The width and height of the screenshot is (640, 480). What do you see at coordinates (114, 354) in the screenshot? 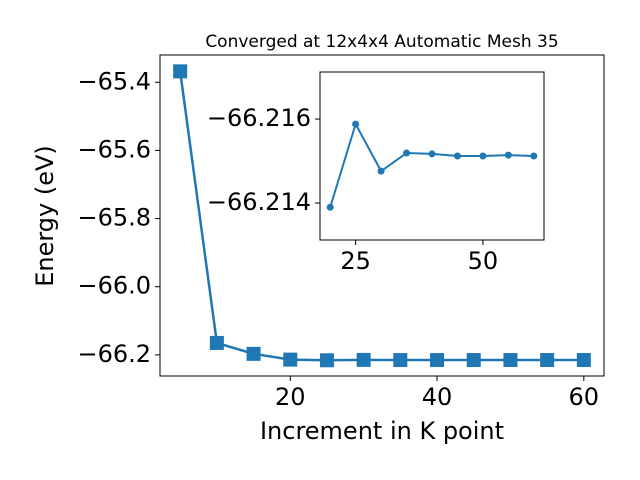
I see `y-tick-label: −66.2` at bounding box center [114, 354].